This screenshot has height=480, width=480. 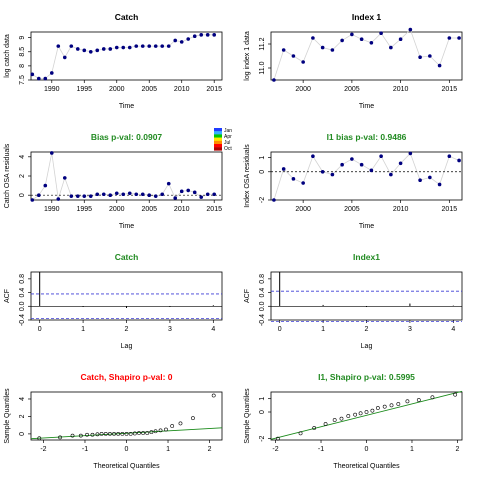 What do you see at coordinates (182, 89) in the screenshot?
I see `x-tick-label: 2010` at bounding box center [182, 89].